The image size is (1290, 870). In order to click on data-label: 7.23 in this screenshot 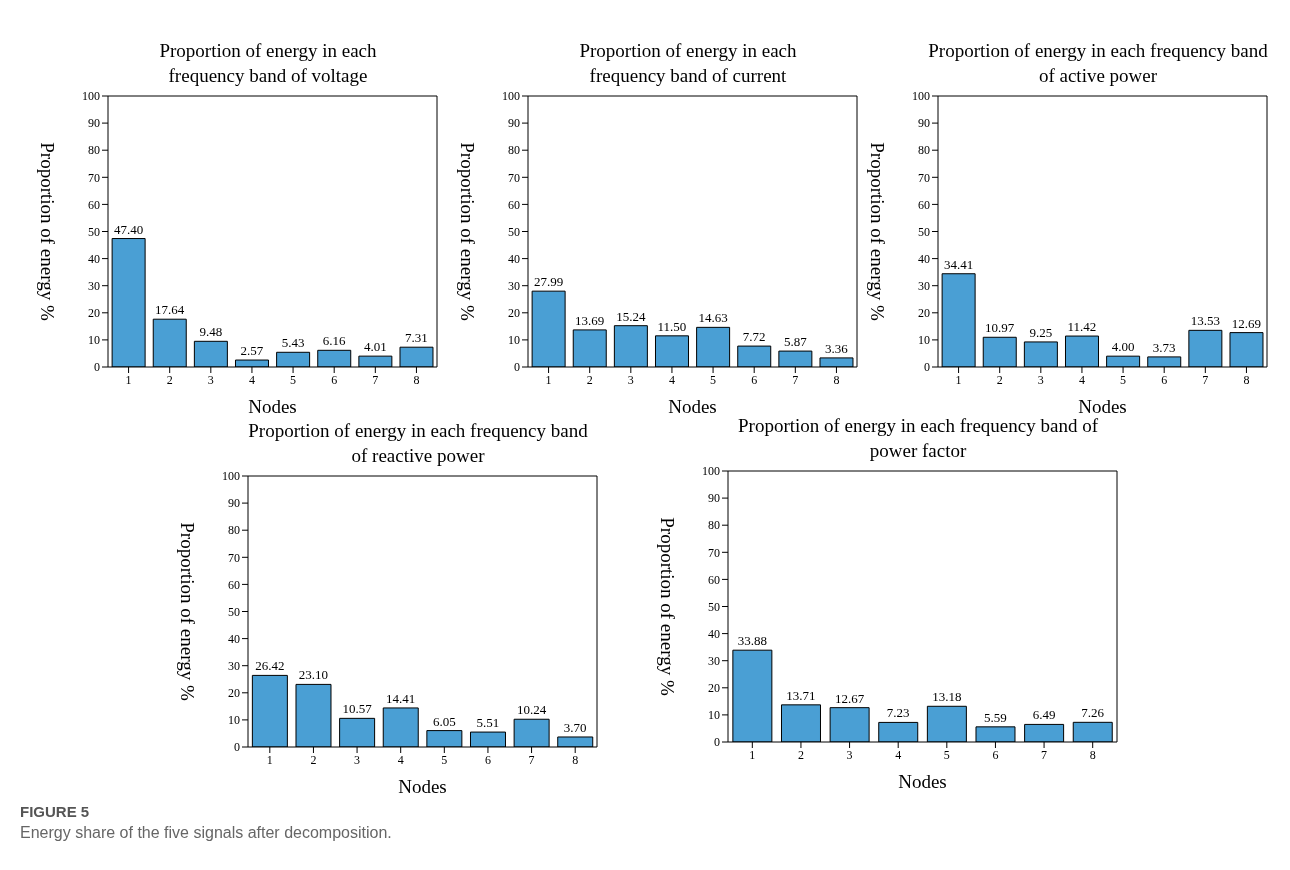, I will do `click(898, 713)`.